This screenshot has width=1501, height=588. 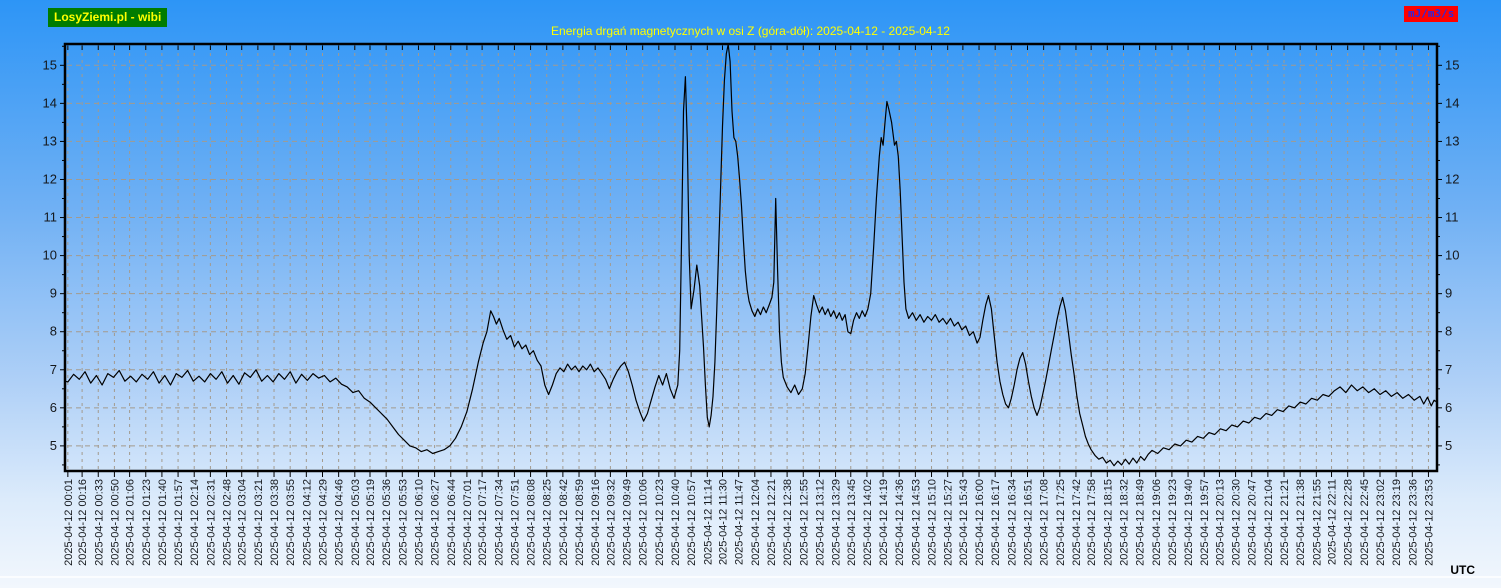 I want to click on svg-text: 2025-04-12 07:51, so click(x=515, y=522).